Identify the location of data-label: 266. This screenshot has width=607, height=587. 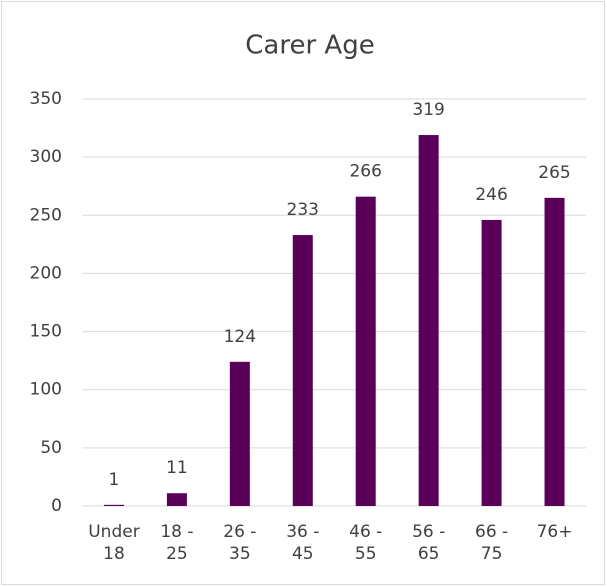
(365, 172).